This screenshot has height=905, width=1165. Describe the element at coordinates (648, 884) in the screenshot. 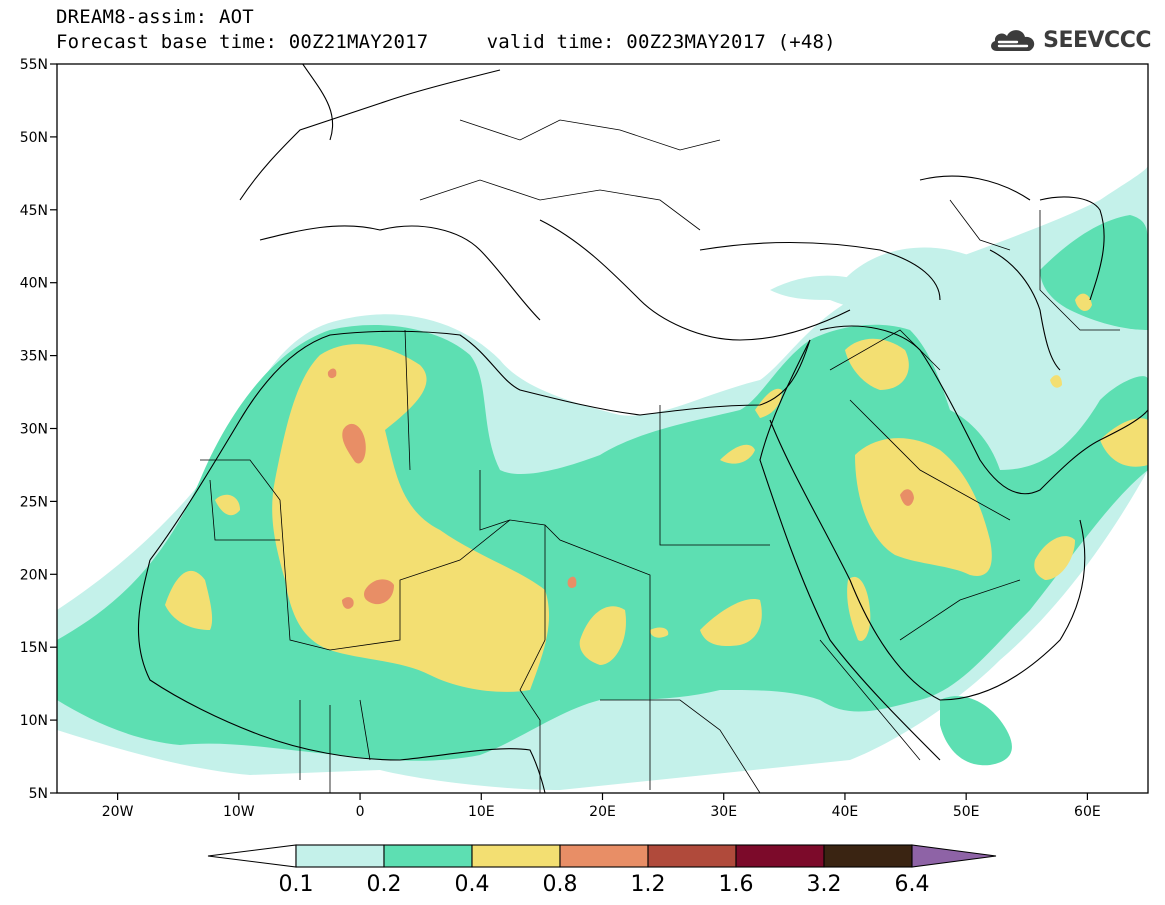

I see `colorbar-level-label: 1.2` at that location.